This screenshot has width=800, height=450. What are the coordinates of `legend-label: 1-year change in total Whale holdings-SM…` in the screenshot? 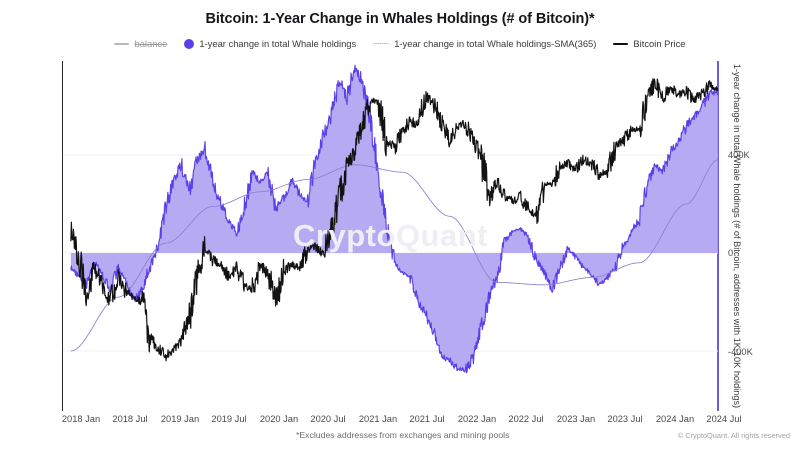 It's located at (495, 43).